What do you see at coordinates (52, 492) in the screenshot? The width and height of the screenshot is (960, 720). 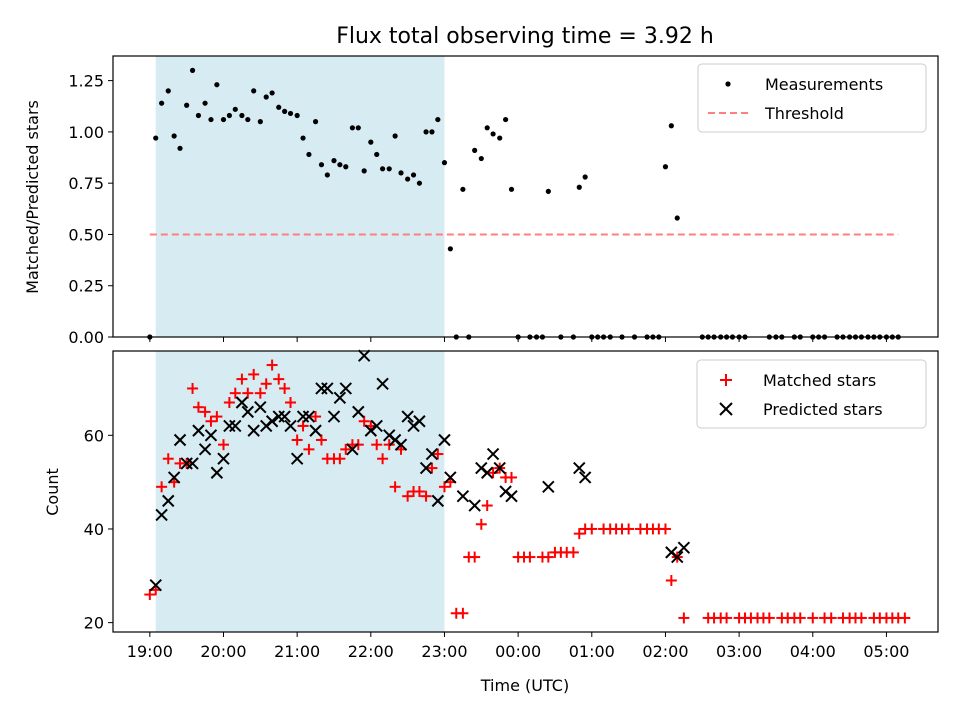 I see `ylabel-counts: Count` at bounding box center [52, 492].